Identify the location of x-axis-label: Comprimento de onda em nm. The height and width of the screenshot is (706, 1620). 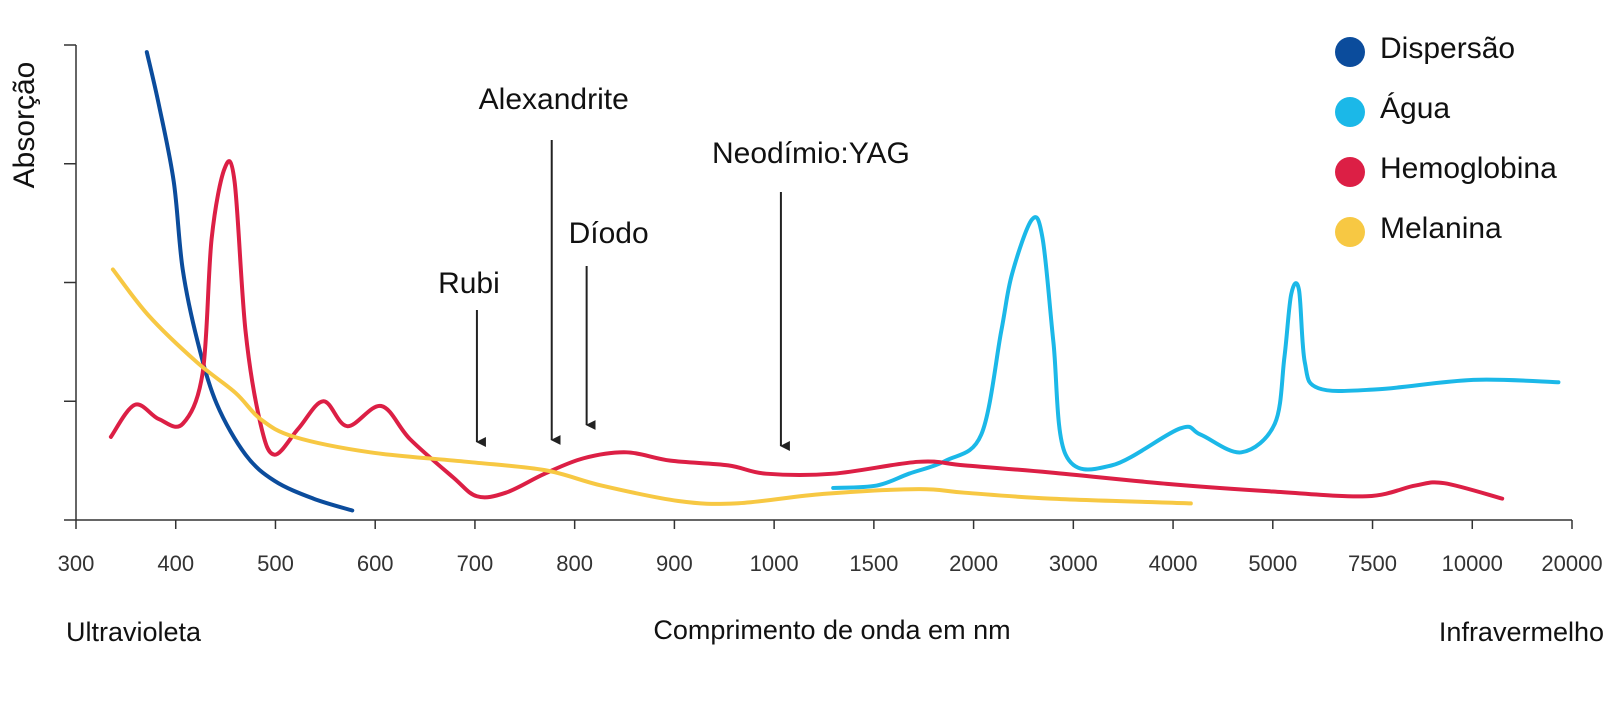
(831, 630).